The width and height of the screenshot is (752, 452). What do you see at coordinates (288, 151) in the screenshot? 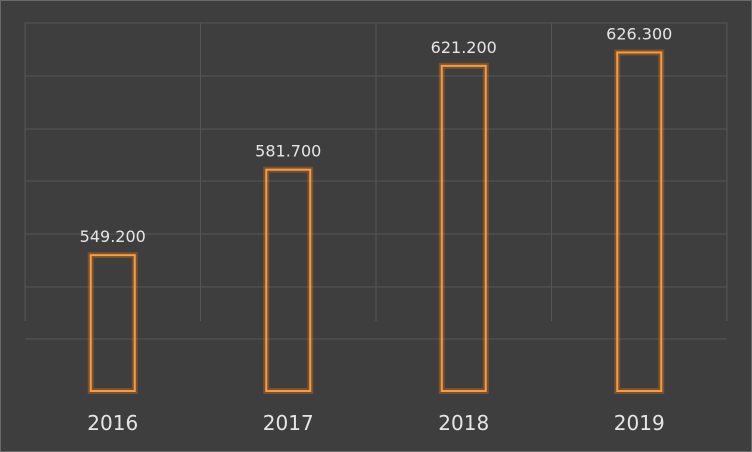
I see `data-label-2017: 581.700` at bounding box center [288, 151].